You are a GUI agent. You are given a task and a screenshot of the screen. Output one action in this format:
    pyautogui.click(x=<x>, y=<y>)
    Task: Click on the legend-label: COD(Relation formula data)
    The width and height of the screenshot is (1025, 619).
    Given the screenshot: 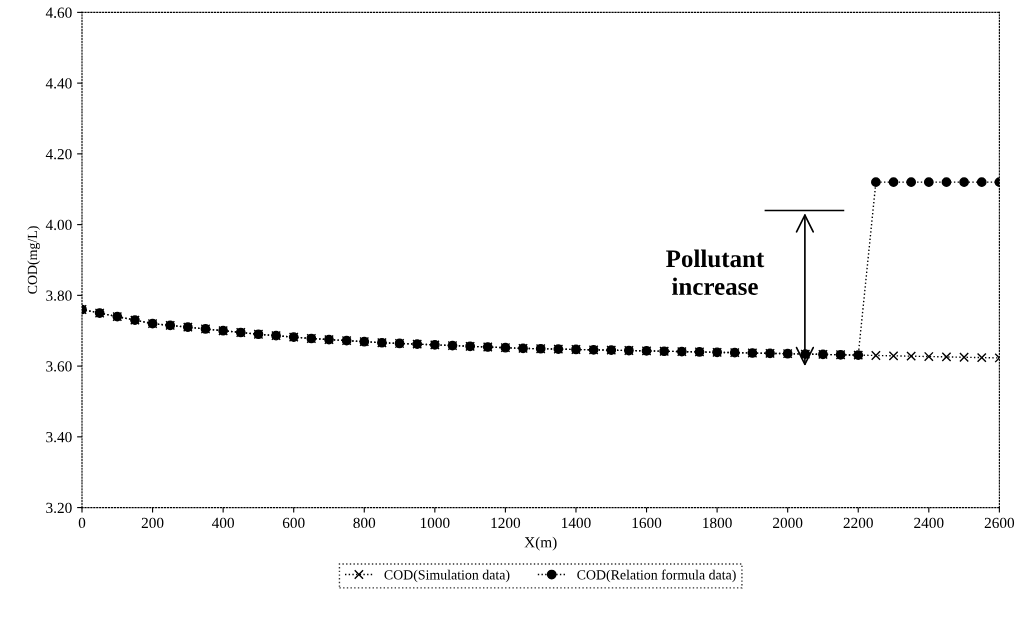 What is the action you would take?
    pyautogui.click(x=656, y=576)
    